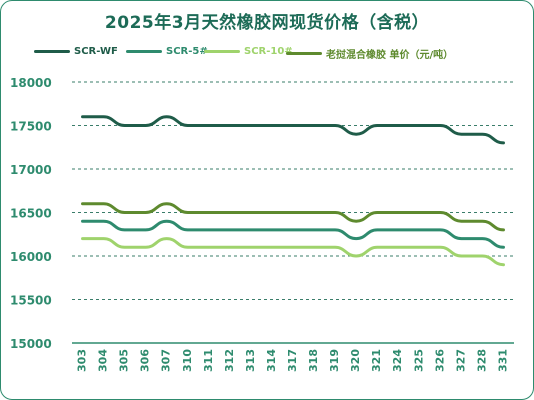  Describe the element at coordinates (208, 360) in the screenshot. I see `x-tick-label: 311` at that location.